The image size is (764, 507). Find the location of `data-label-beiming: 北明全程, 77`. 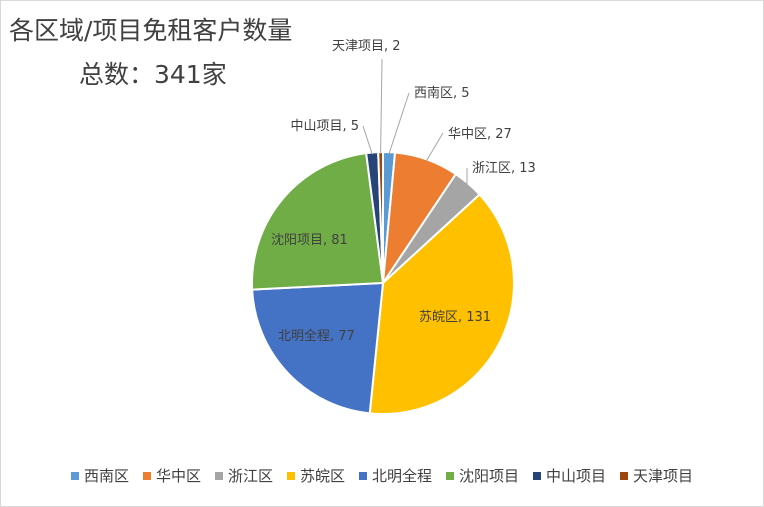

data-label-beiming: 北明全程, 77 is located at coordinates (316, 336).